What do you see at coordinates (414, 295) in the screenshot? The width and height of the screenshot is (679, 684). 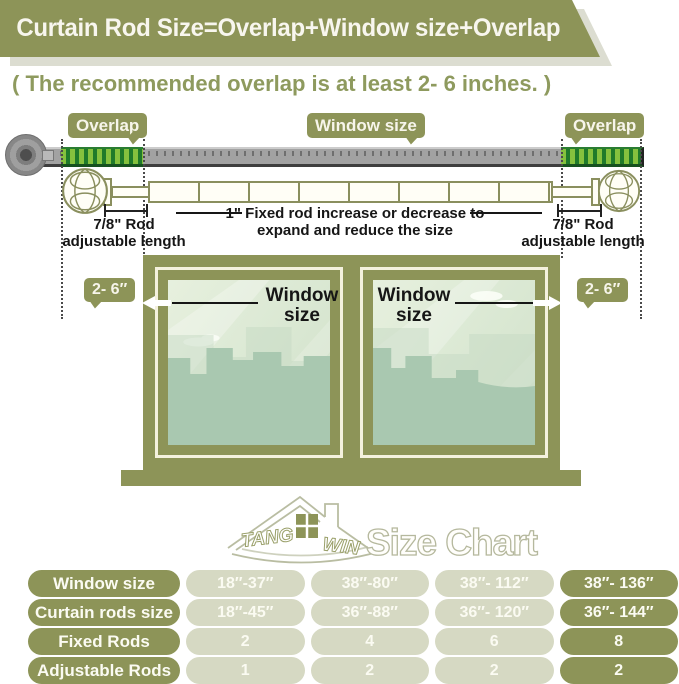 I see `pane-right-line1: Window` at bounding box center [414, 295].